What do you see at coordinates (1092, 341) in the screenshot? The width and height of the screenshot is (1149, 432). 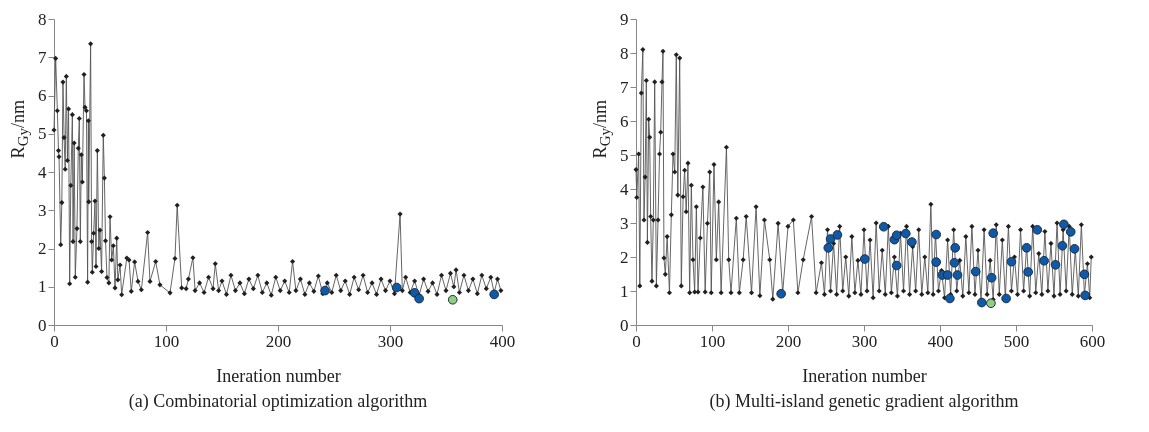 I see `x-tick-label: 600` at bounding box center [1092, 341].